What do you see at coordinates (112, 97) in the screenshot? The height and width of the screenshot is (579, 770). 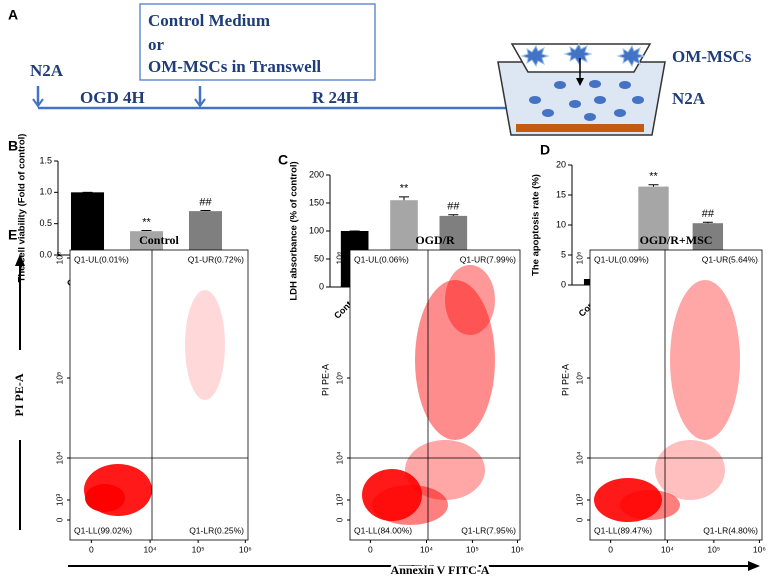 I see `phase-label: OGD 4H` at bounding box center [112, 97].